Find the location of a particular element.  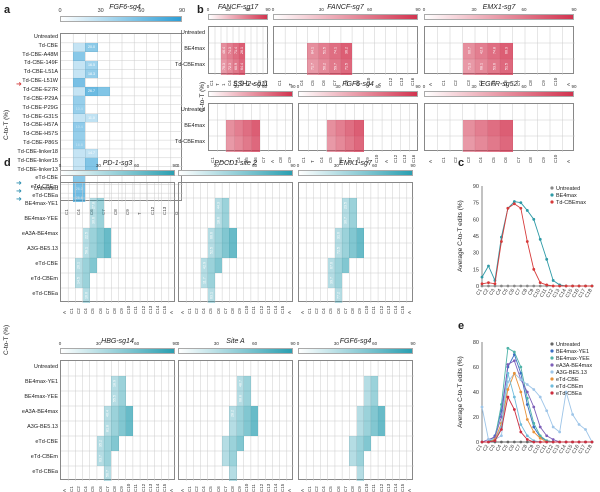

x-tick-label: C5 is located at coordinates (505, 292).